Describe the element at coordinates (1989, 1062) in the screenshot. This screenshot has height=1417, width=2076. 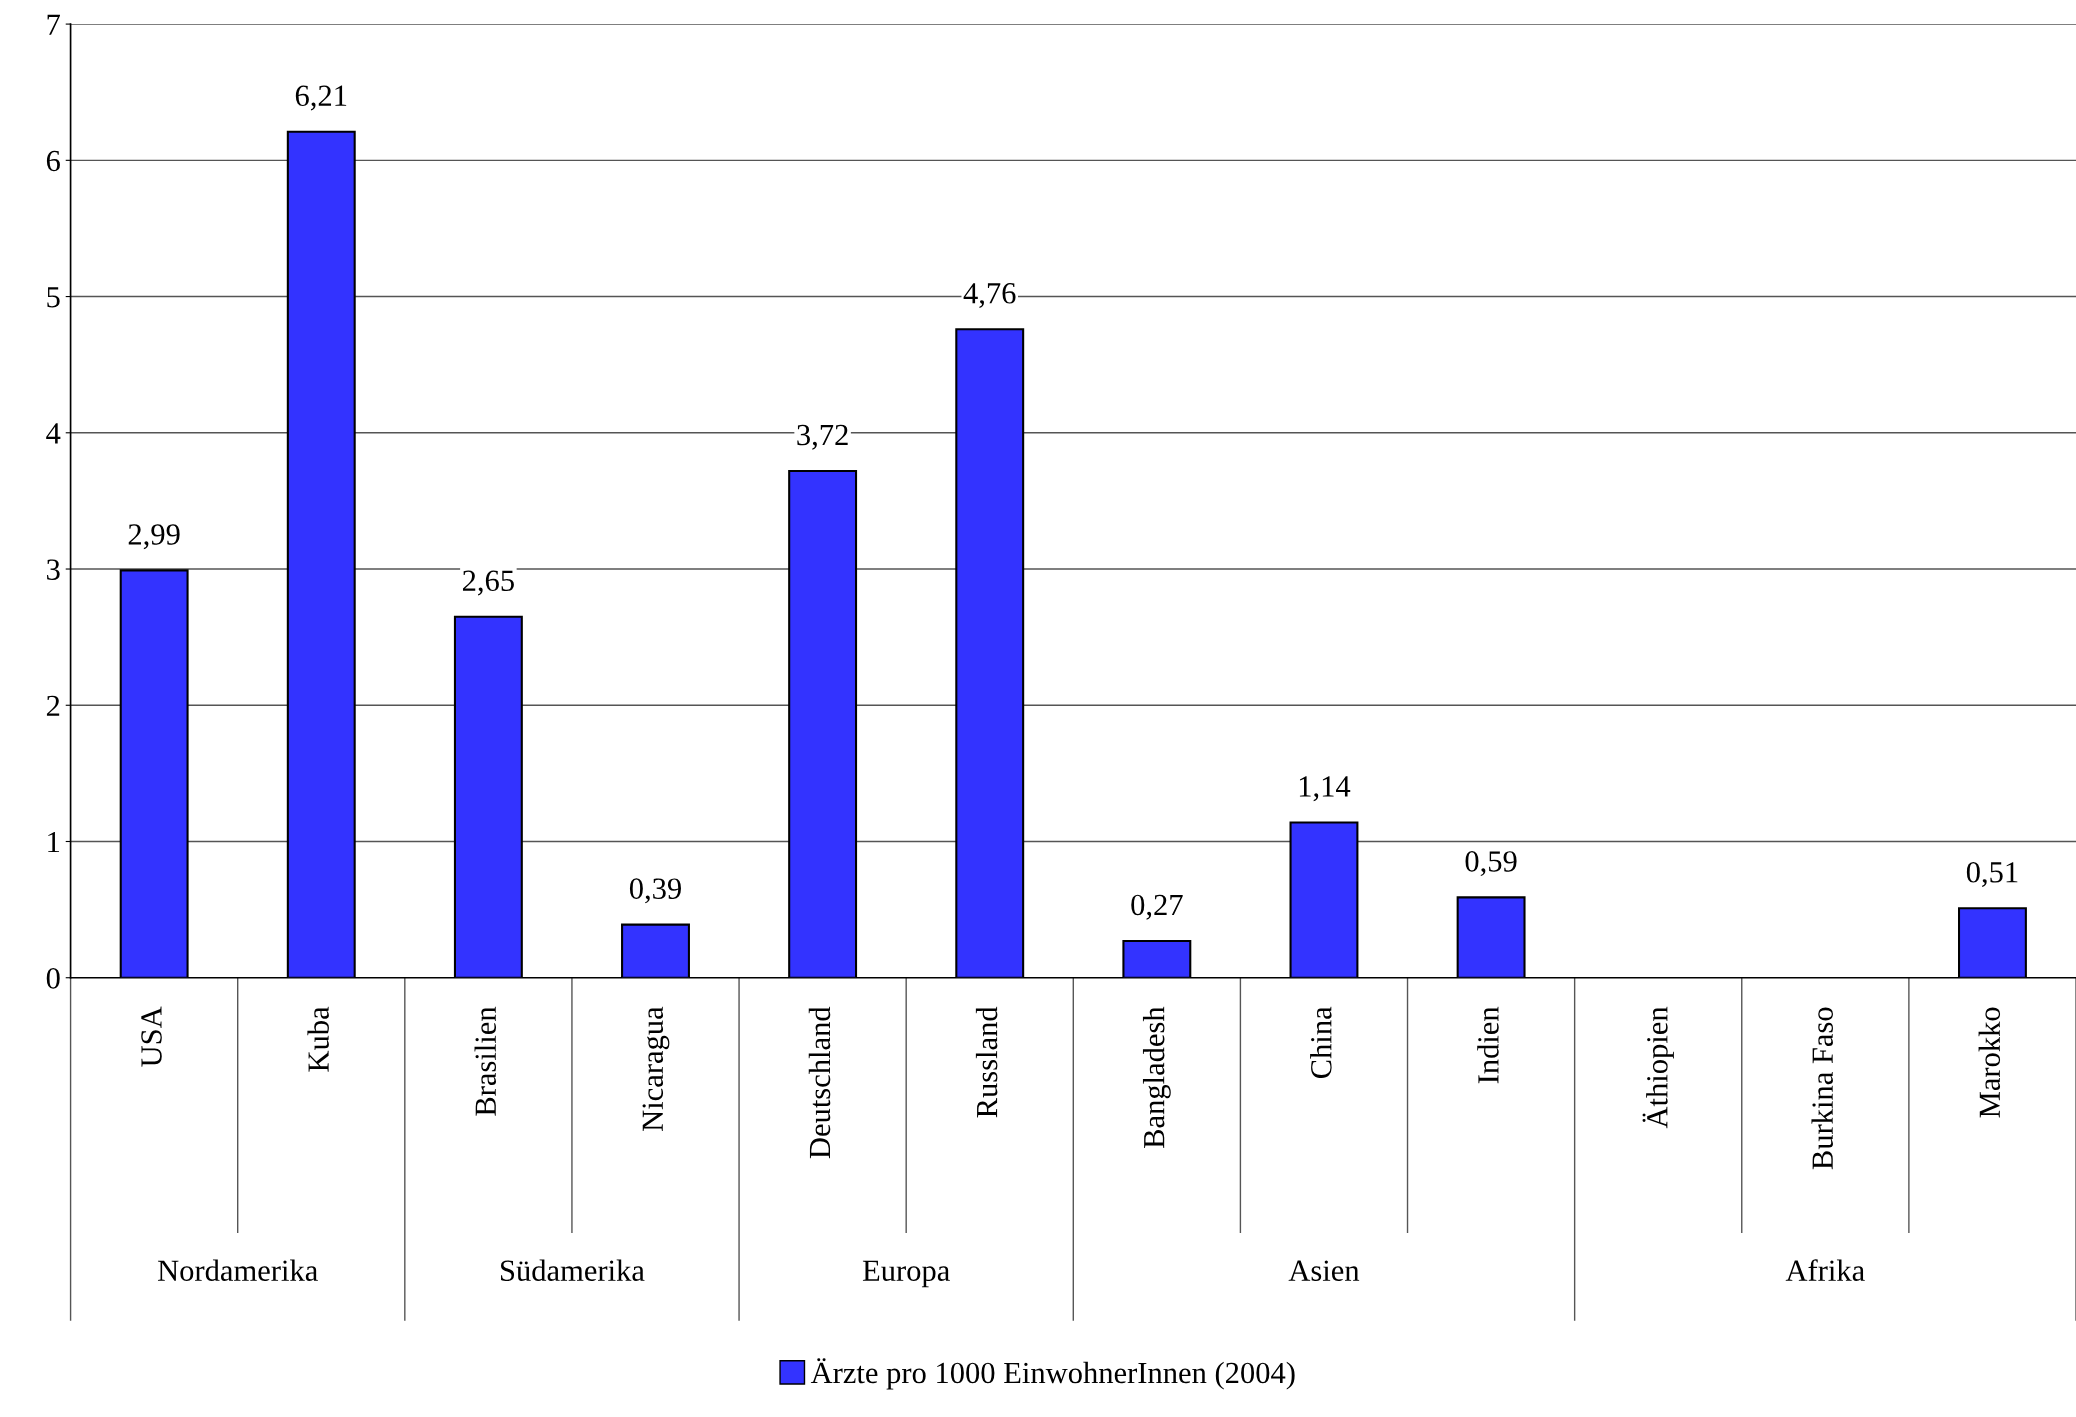
I see `x-tick-label: Marokko` at that location.